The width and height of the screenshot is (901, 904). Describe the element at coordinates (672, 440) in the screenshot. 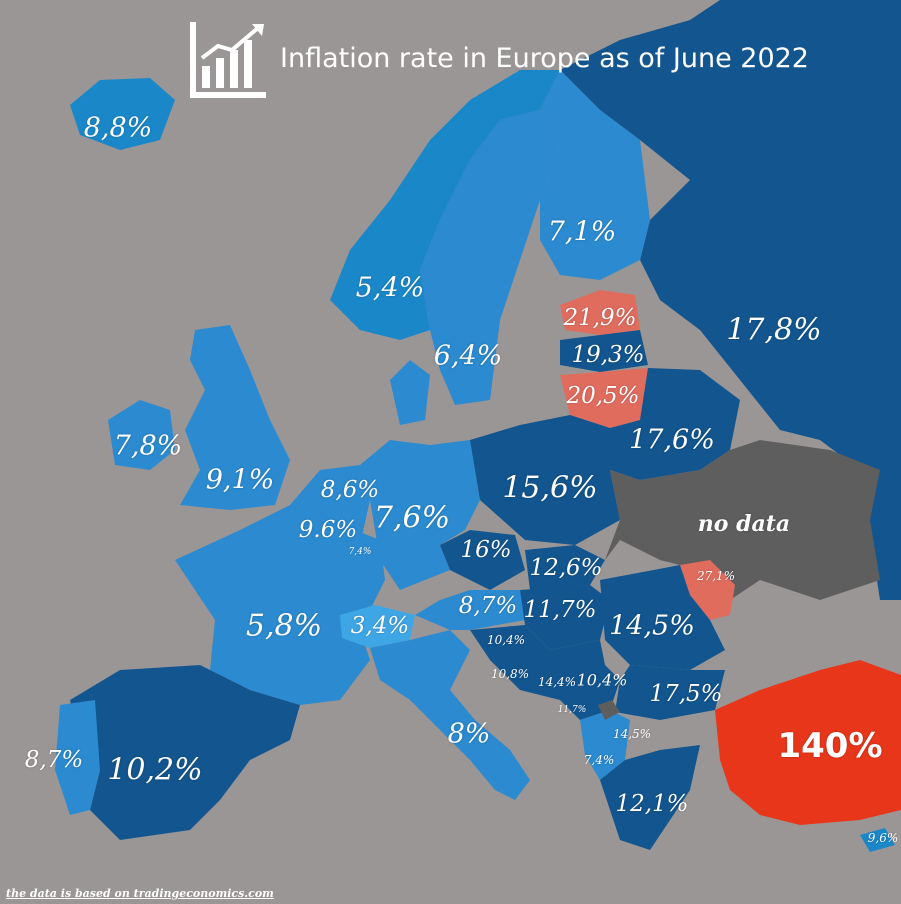

I see `label-belarus: 17,6%` at that location.